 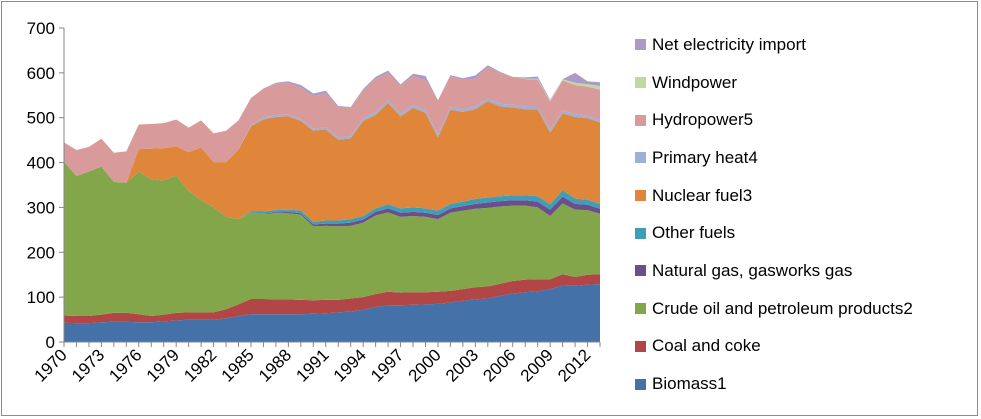 I want to click on legend-item: Crude oil and petroleum products2, so click(x=805, y=309).